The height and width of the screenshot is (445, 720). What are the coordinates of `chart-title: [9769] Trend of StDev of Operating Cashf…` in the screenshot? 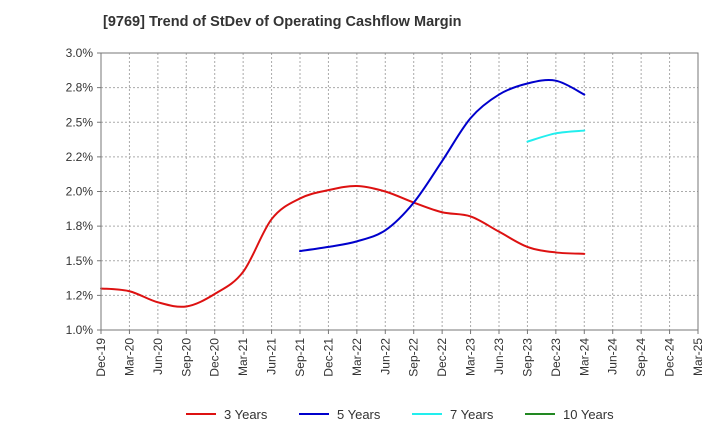 It's located at (282, 22).